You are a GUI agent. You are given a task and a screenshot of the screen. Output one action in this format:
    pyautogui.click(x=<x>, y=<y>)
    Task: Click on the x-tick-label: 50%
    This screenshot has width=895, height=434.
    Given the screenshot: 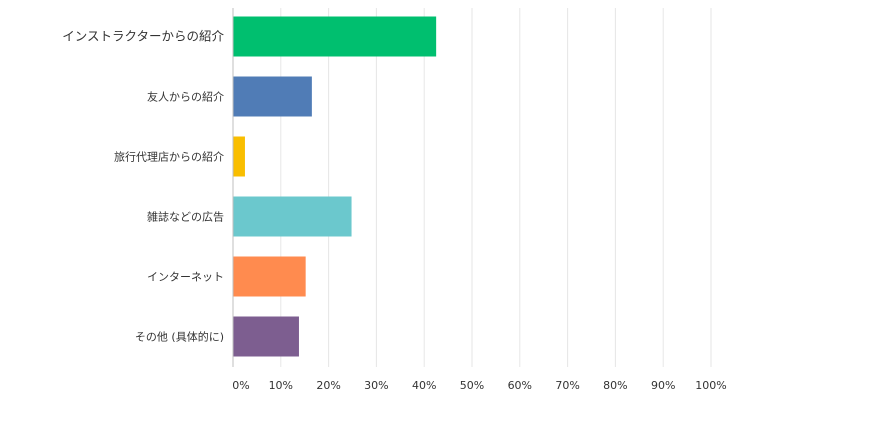 What is the action you would take?
    pyautogui.click(x=472, y=385)
    